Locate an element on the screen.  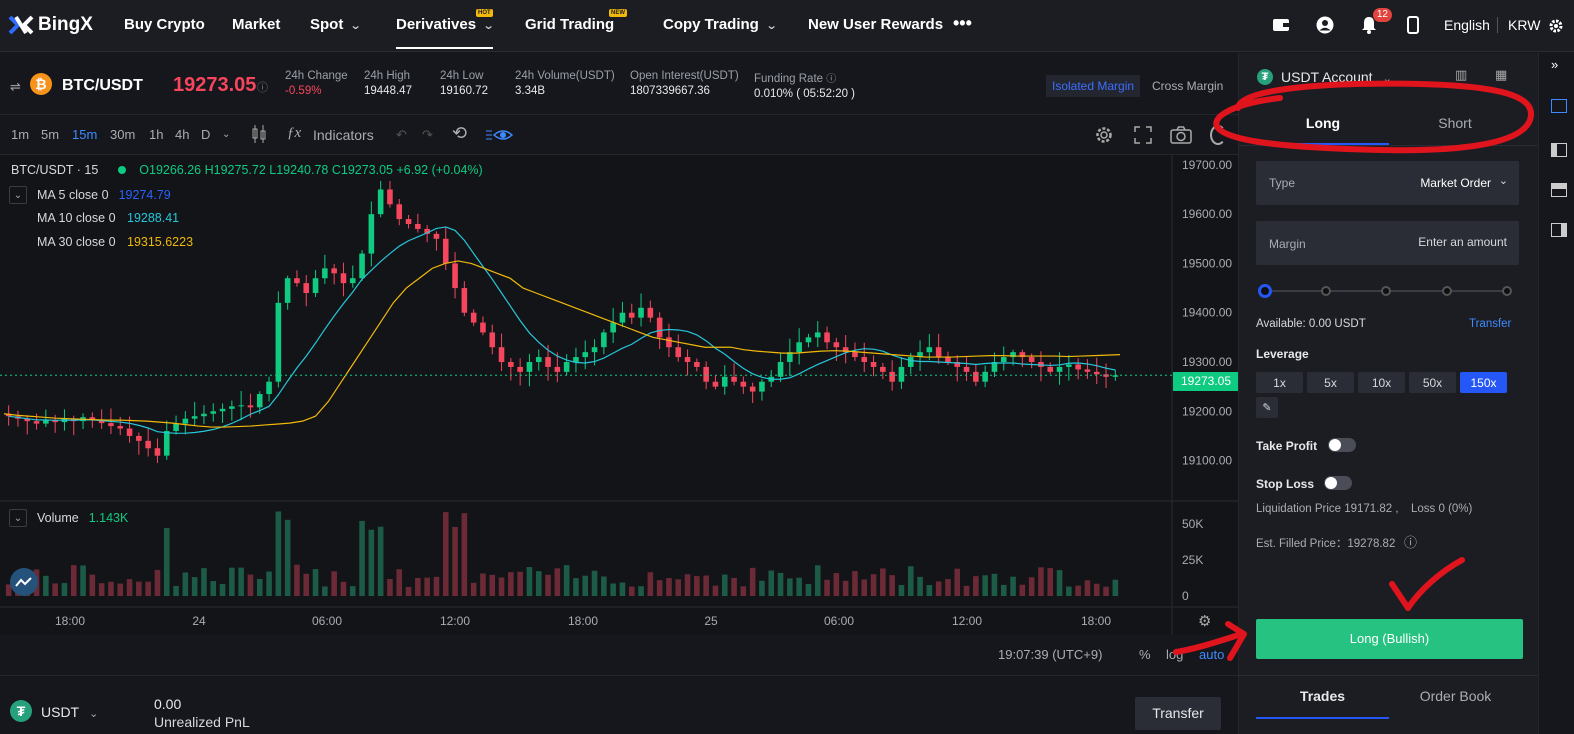
tab-long: Long is located at coordinates (1323, 123).